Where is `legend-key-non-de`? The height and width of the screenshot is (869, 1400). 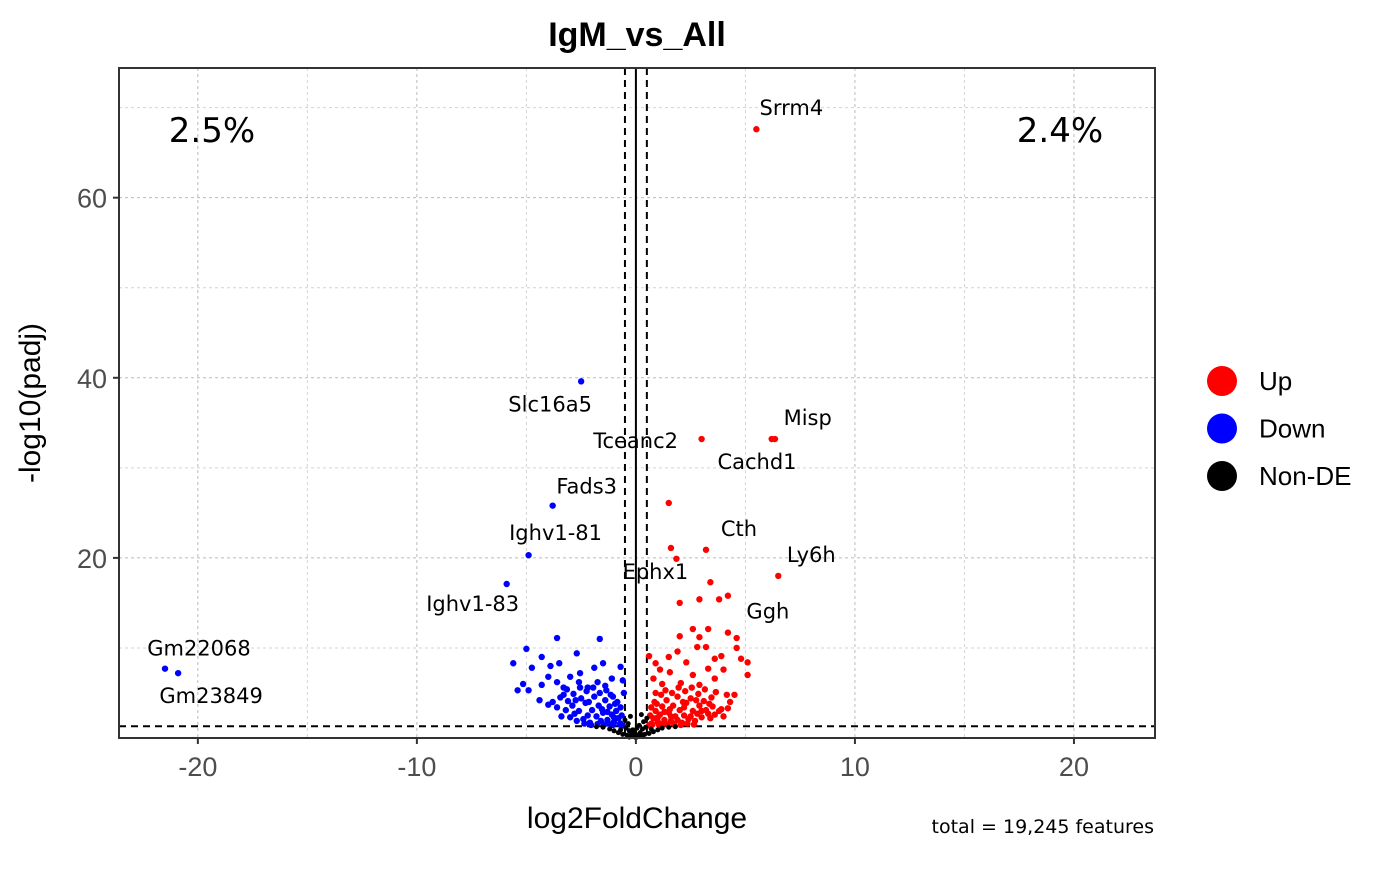 legend-key-non-de is located at coordinates (1222, 476).